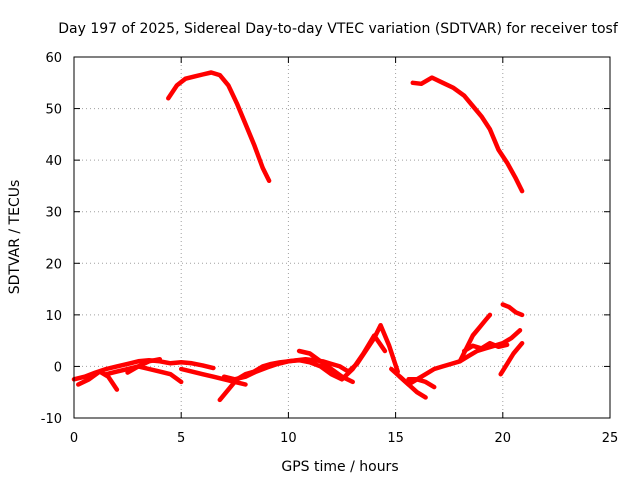 This screenshot has height=480, width=640. What do you see at coordinates (53, 316) in the screenshot?
I see `y-tick-label: 10` at bounding box center [53, 316].